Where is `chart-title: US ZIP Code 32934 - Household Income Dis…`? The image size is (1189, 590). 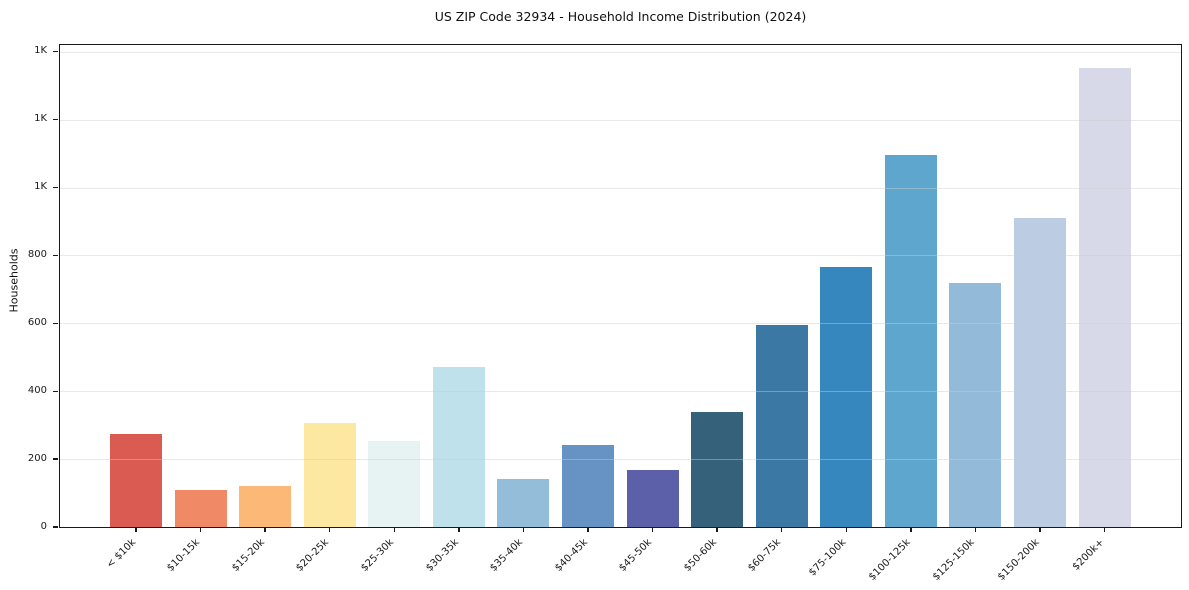
chart-title: US ZIP Code 32934 - Household Income Dis… is located at coordinates (620, 16).